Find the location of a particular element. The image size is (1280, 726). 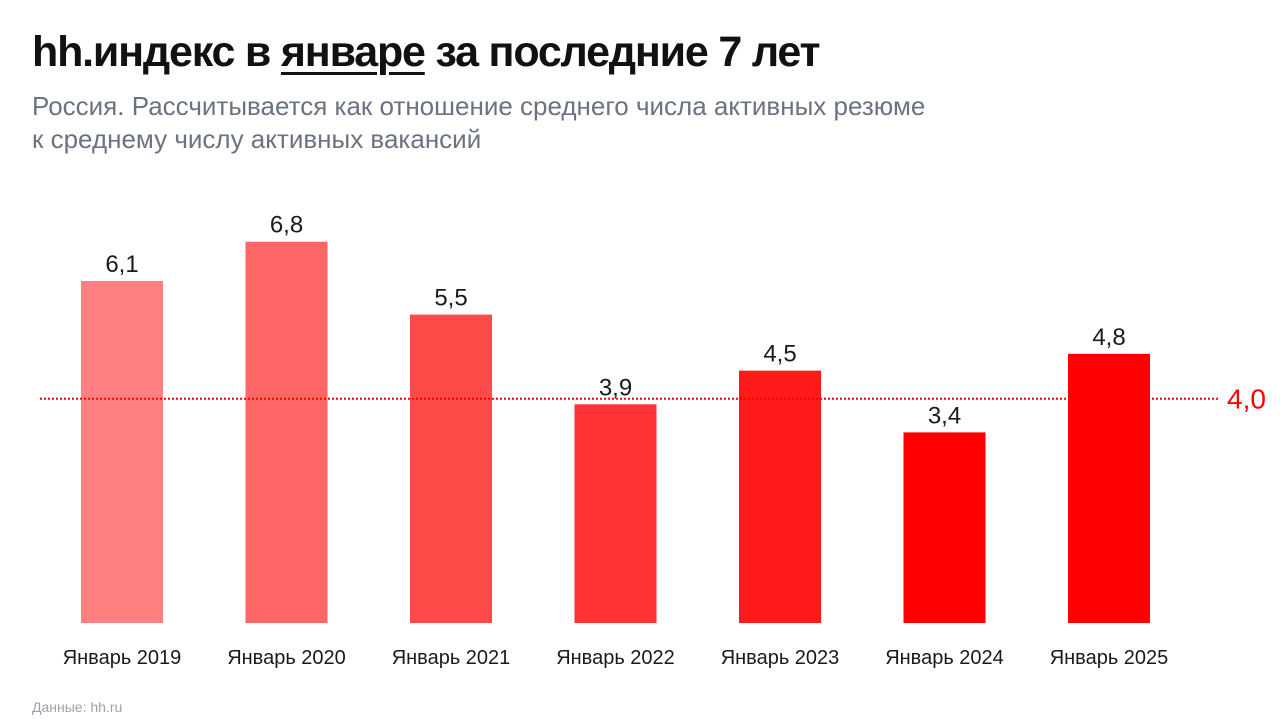

title-part: за последние 7 лет is located at coordinates (622, 52).